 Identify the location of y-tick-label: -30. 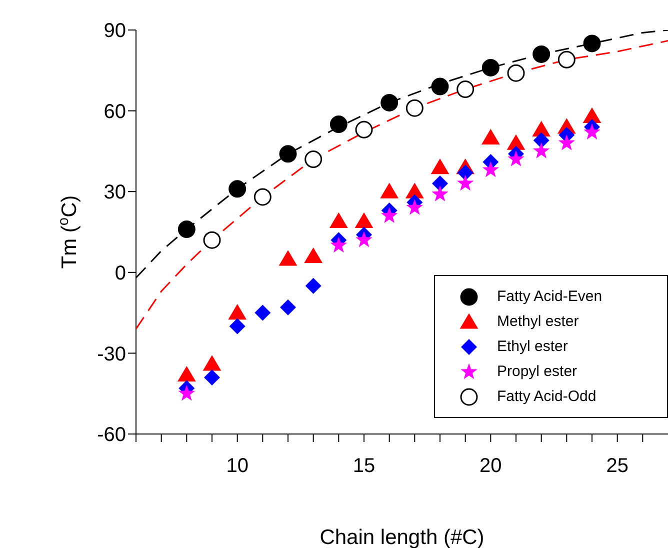
(111, 354).